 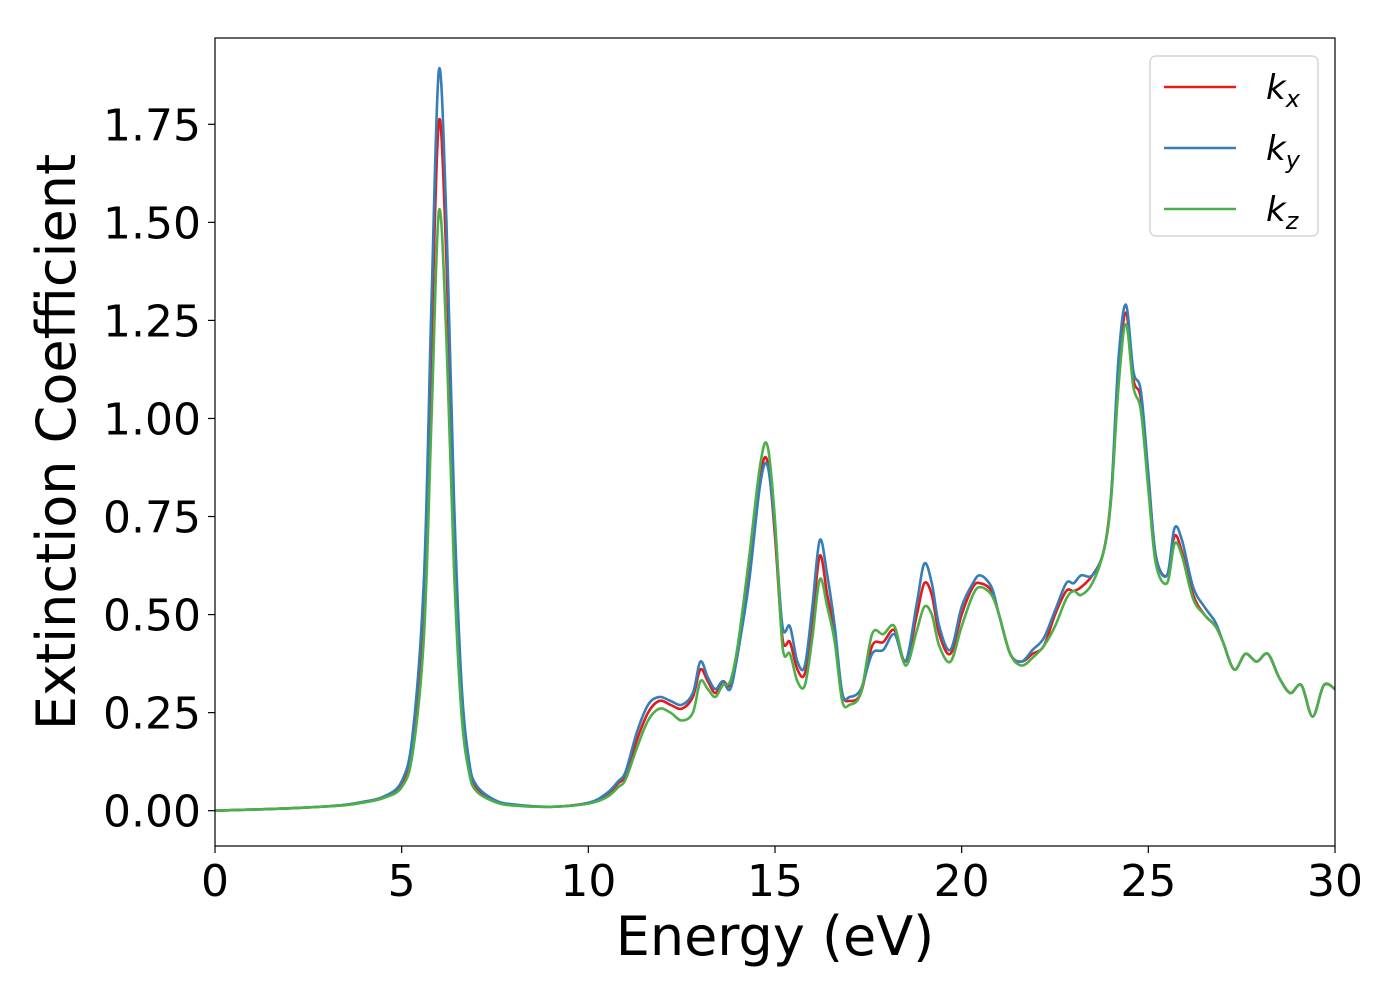 I want to click on y-tick-label: 0.75, so click(x=152, y=518).